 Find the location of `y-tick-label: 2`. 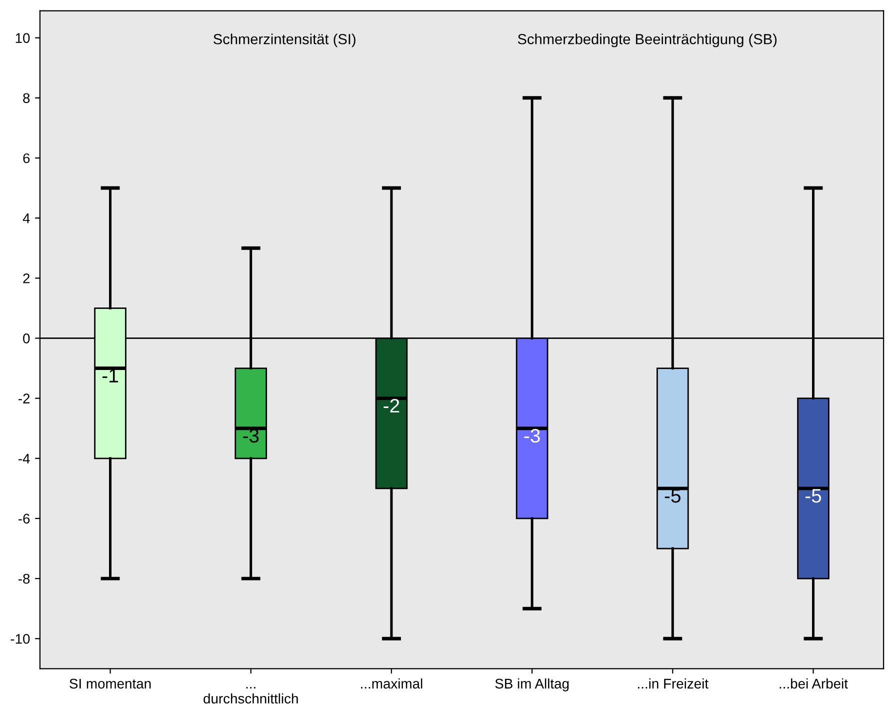

y-tick-label: 2 is located at coordinates (26, 278).